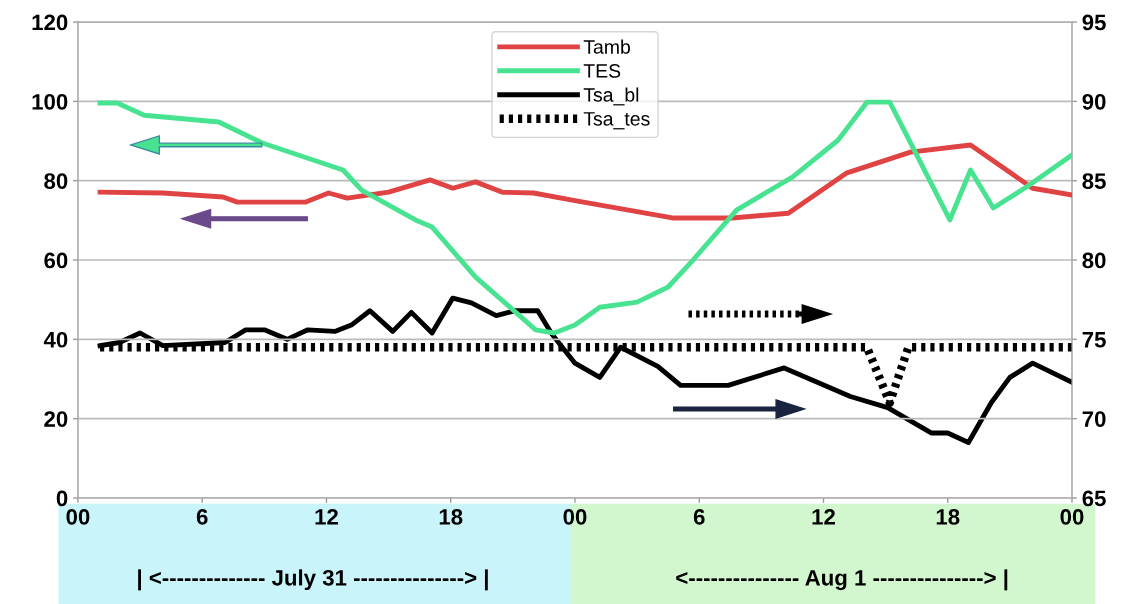 This screenshot has height=604, width=1138. Describe the element at coordinates (1094, 22) in the screenshot. I see `y2-tick-label: 95` at that location.